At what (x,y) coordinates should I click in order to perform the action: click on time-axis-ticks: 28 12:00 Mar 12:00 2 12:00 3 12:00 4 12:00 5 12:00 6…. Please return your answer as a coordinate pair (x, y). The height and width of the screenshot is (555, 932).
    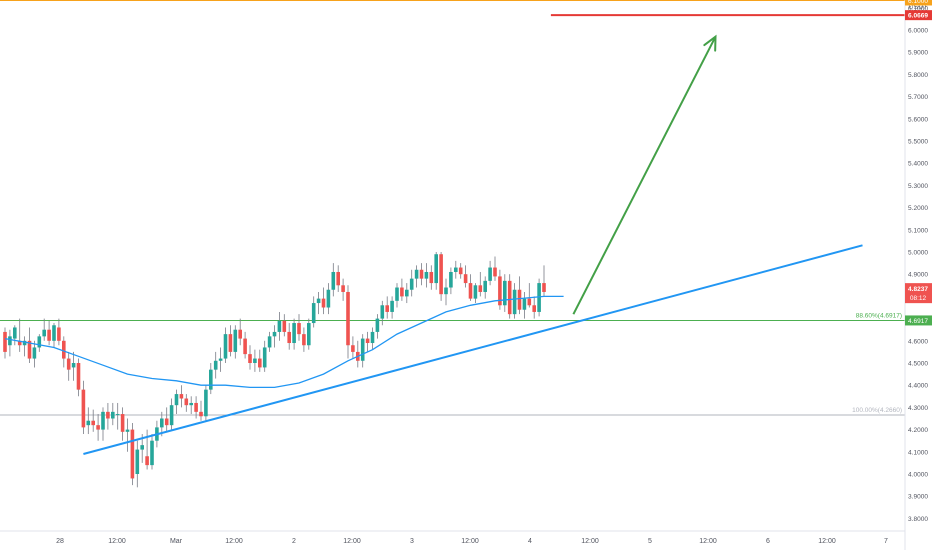
    Looking at the image, I should click on (472, 541).